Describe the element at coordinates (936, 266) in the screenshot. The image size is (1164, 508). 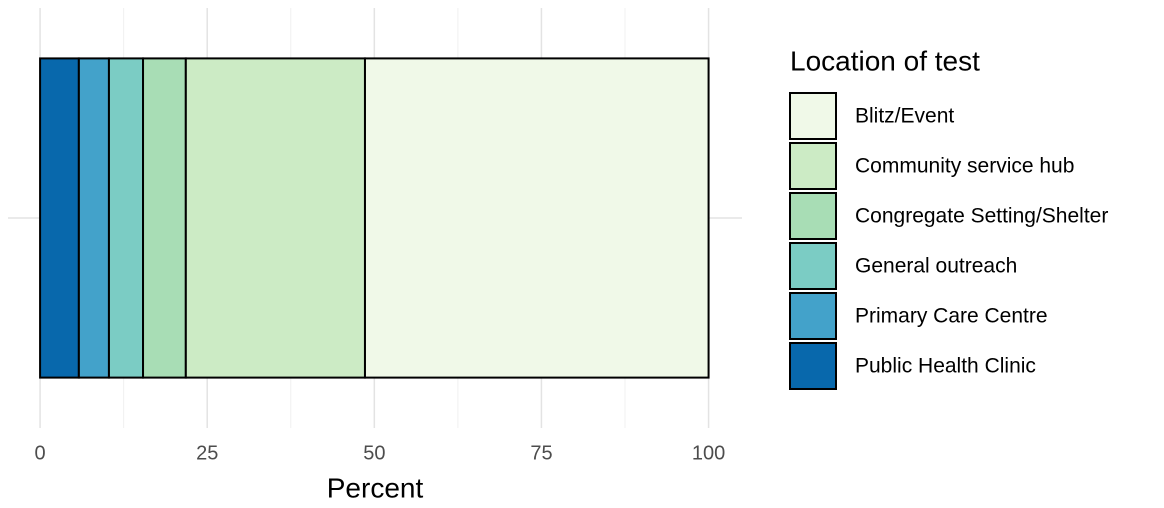
I see `legend-label: General outreach` at that location.